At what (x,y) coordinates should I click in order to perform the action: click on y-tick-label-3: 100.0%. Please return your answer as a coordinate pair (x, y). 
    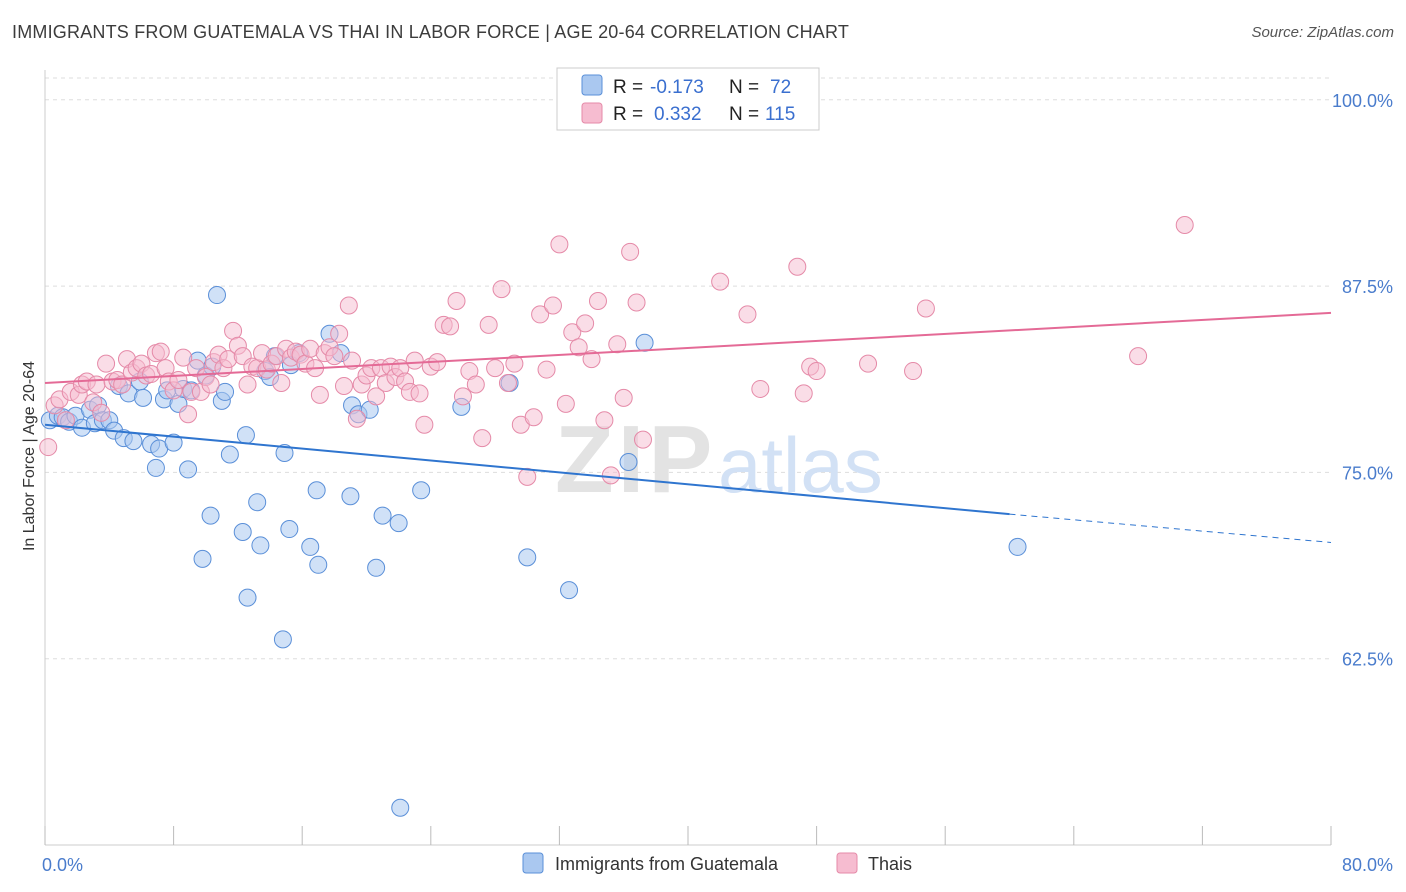
    Looking at the image, I should click on (1362, 101).